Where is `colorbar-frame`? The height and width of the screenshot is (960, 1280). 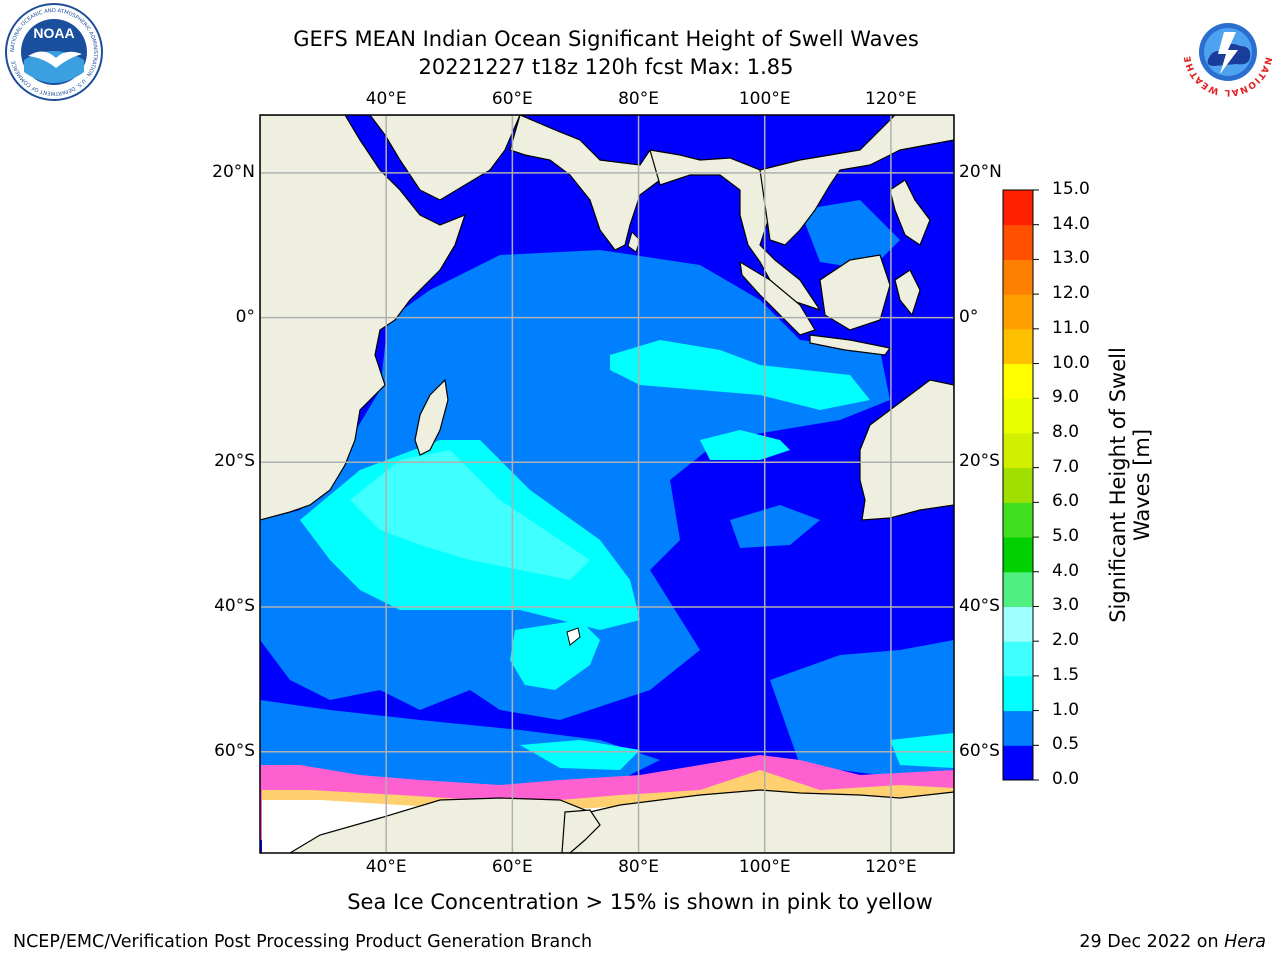
colorbar-frame is located at coordinates (1018, 485).